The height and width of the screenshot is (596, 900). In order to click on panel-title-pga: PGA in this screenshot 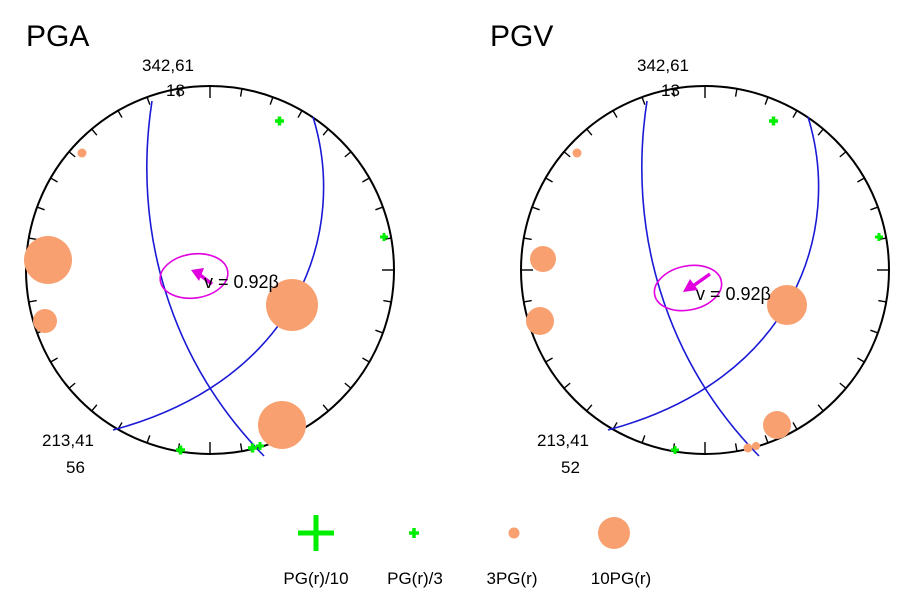, I will do `click(57, 36)`.